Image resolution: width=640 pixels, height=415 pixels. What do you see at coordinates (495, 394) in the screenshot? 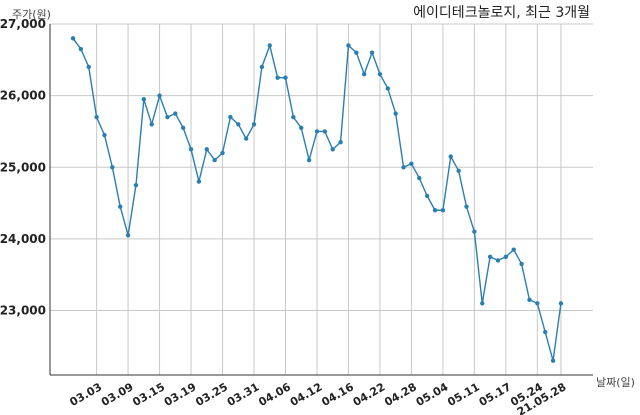
I see `x-tick-label: 05.17` at bounding box center [495, 394].